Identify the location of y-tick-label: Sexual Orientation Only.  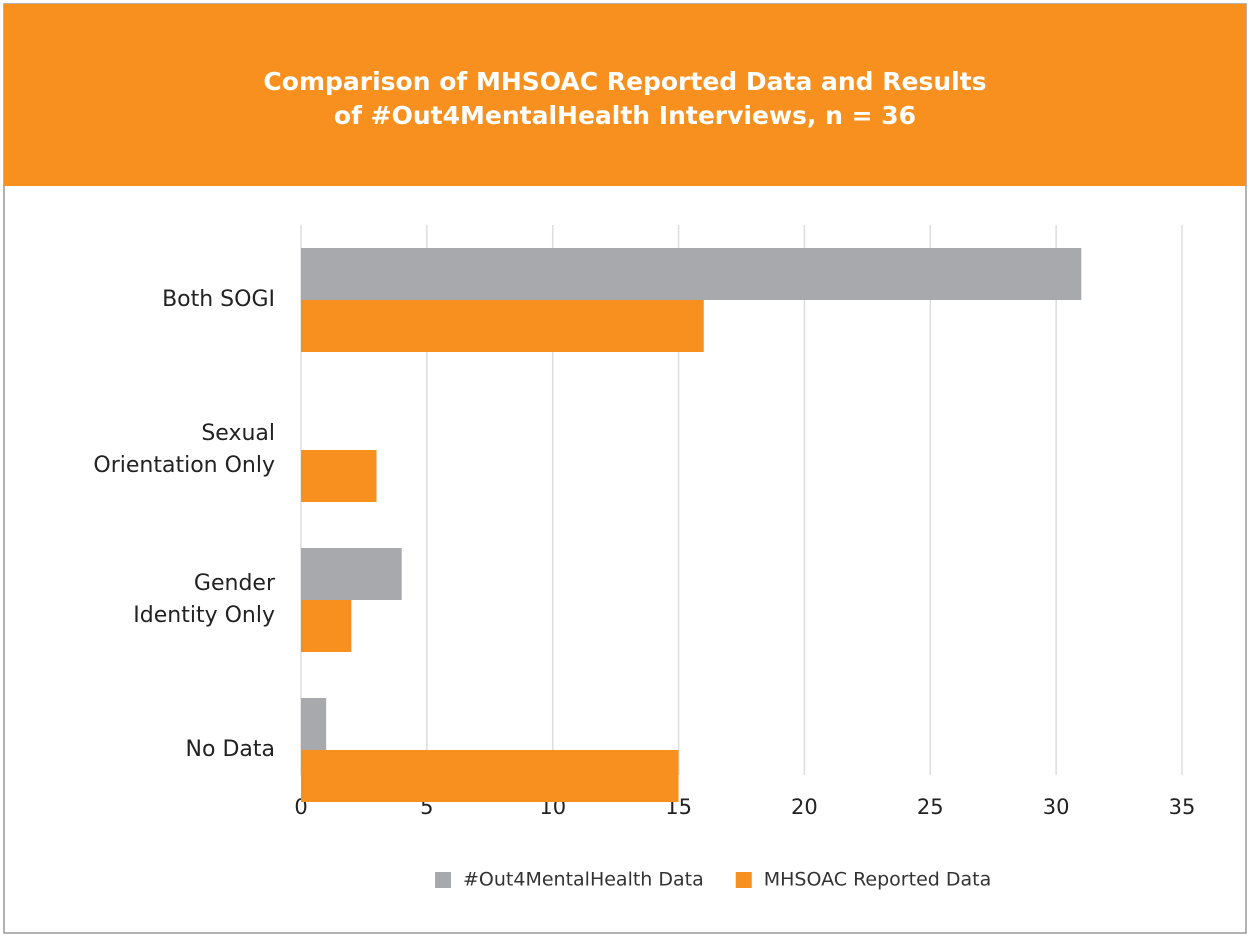
(184, 449).